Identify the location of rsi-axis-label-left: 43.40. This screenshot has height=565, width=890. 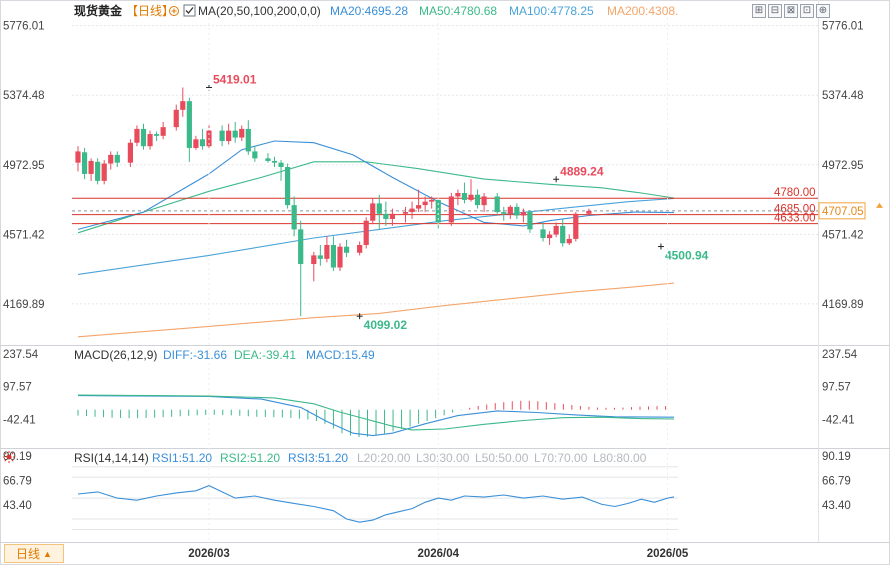
(17, 506).